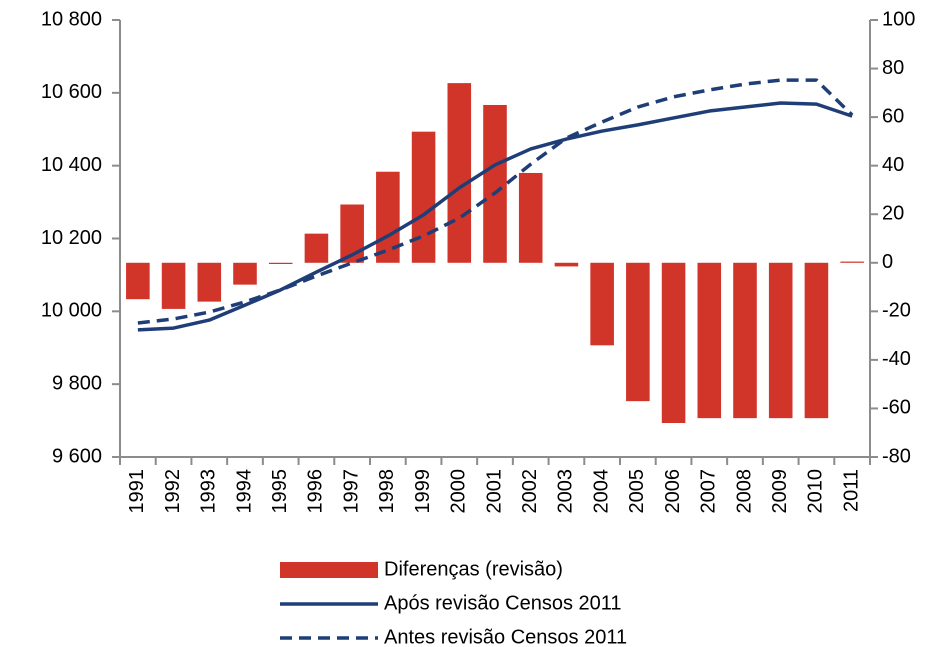  I want to click on y2-tick-label: -80, so click(896, 456).